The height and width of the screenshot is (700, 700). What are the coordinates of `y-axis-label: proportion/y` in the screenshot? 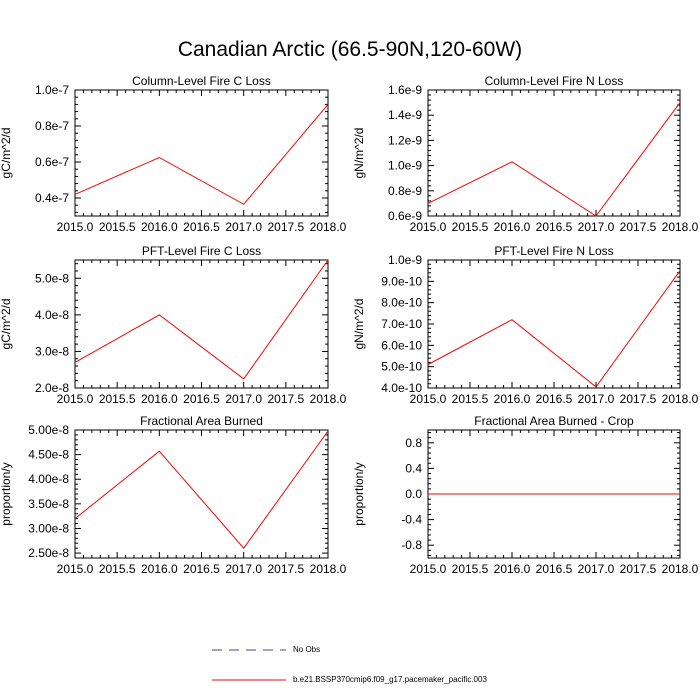 It's located at (6, 493).